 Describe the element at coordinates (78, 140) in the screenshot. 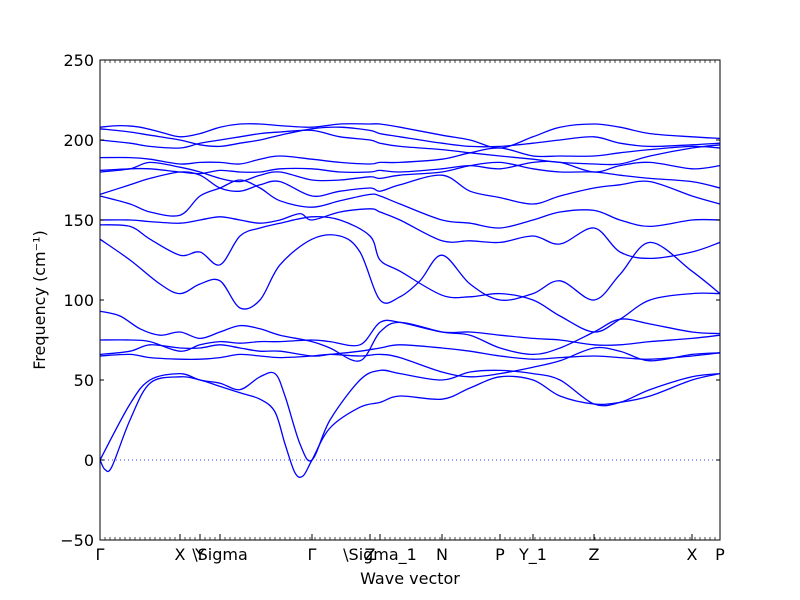

I see `y-tick-label: 200` at that location.